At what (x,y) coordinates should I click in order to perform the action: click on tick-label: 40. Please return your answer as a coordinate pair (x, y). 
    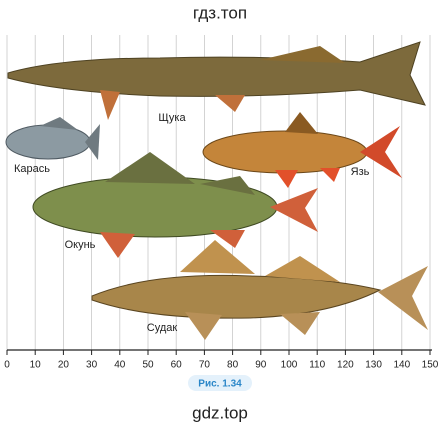
    Looking at the image, I should click on (120, 365).